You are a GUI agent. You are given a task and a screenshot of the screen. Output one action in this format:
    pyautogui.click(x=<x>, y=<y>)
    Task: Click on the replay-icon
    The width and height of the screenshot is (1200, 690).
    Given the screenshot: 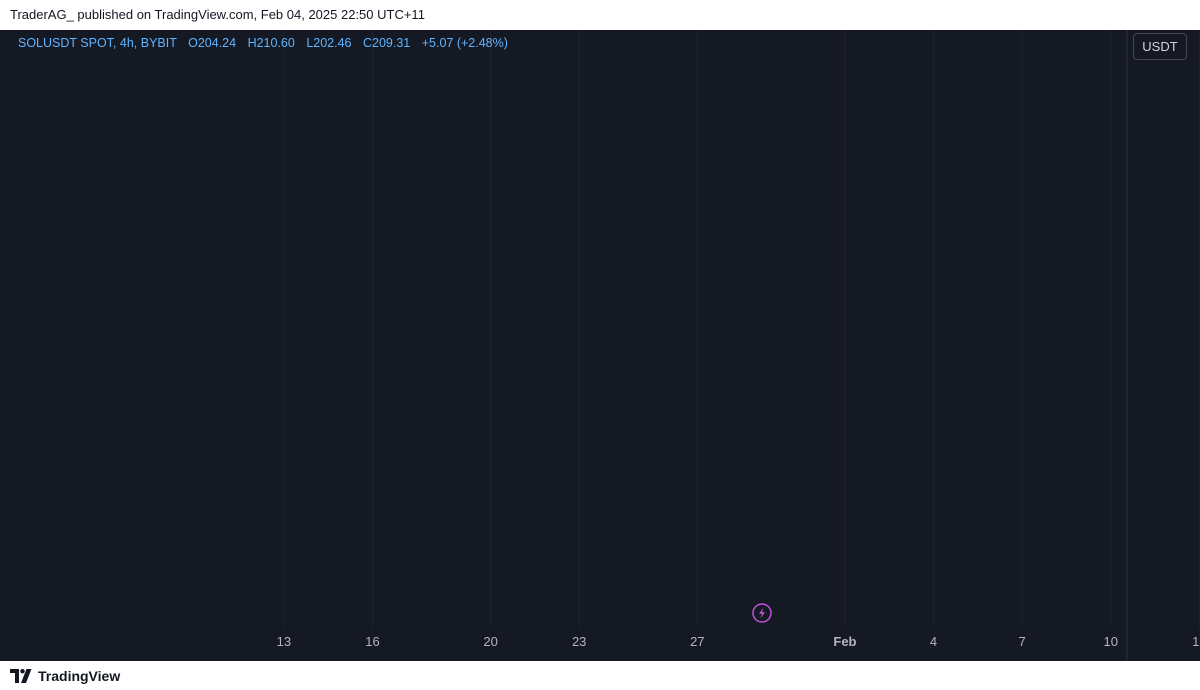 What is the action you would take?
    pyautogui.click(x=762, y=613)
    